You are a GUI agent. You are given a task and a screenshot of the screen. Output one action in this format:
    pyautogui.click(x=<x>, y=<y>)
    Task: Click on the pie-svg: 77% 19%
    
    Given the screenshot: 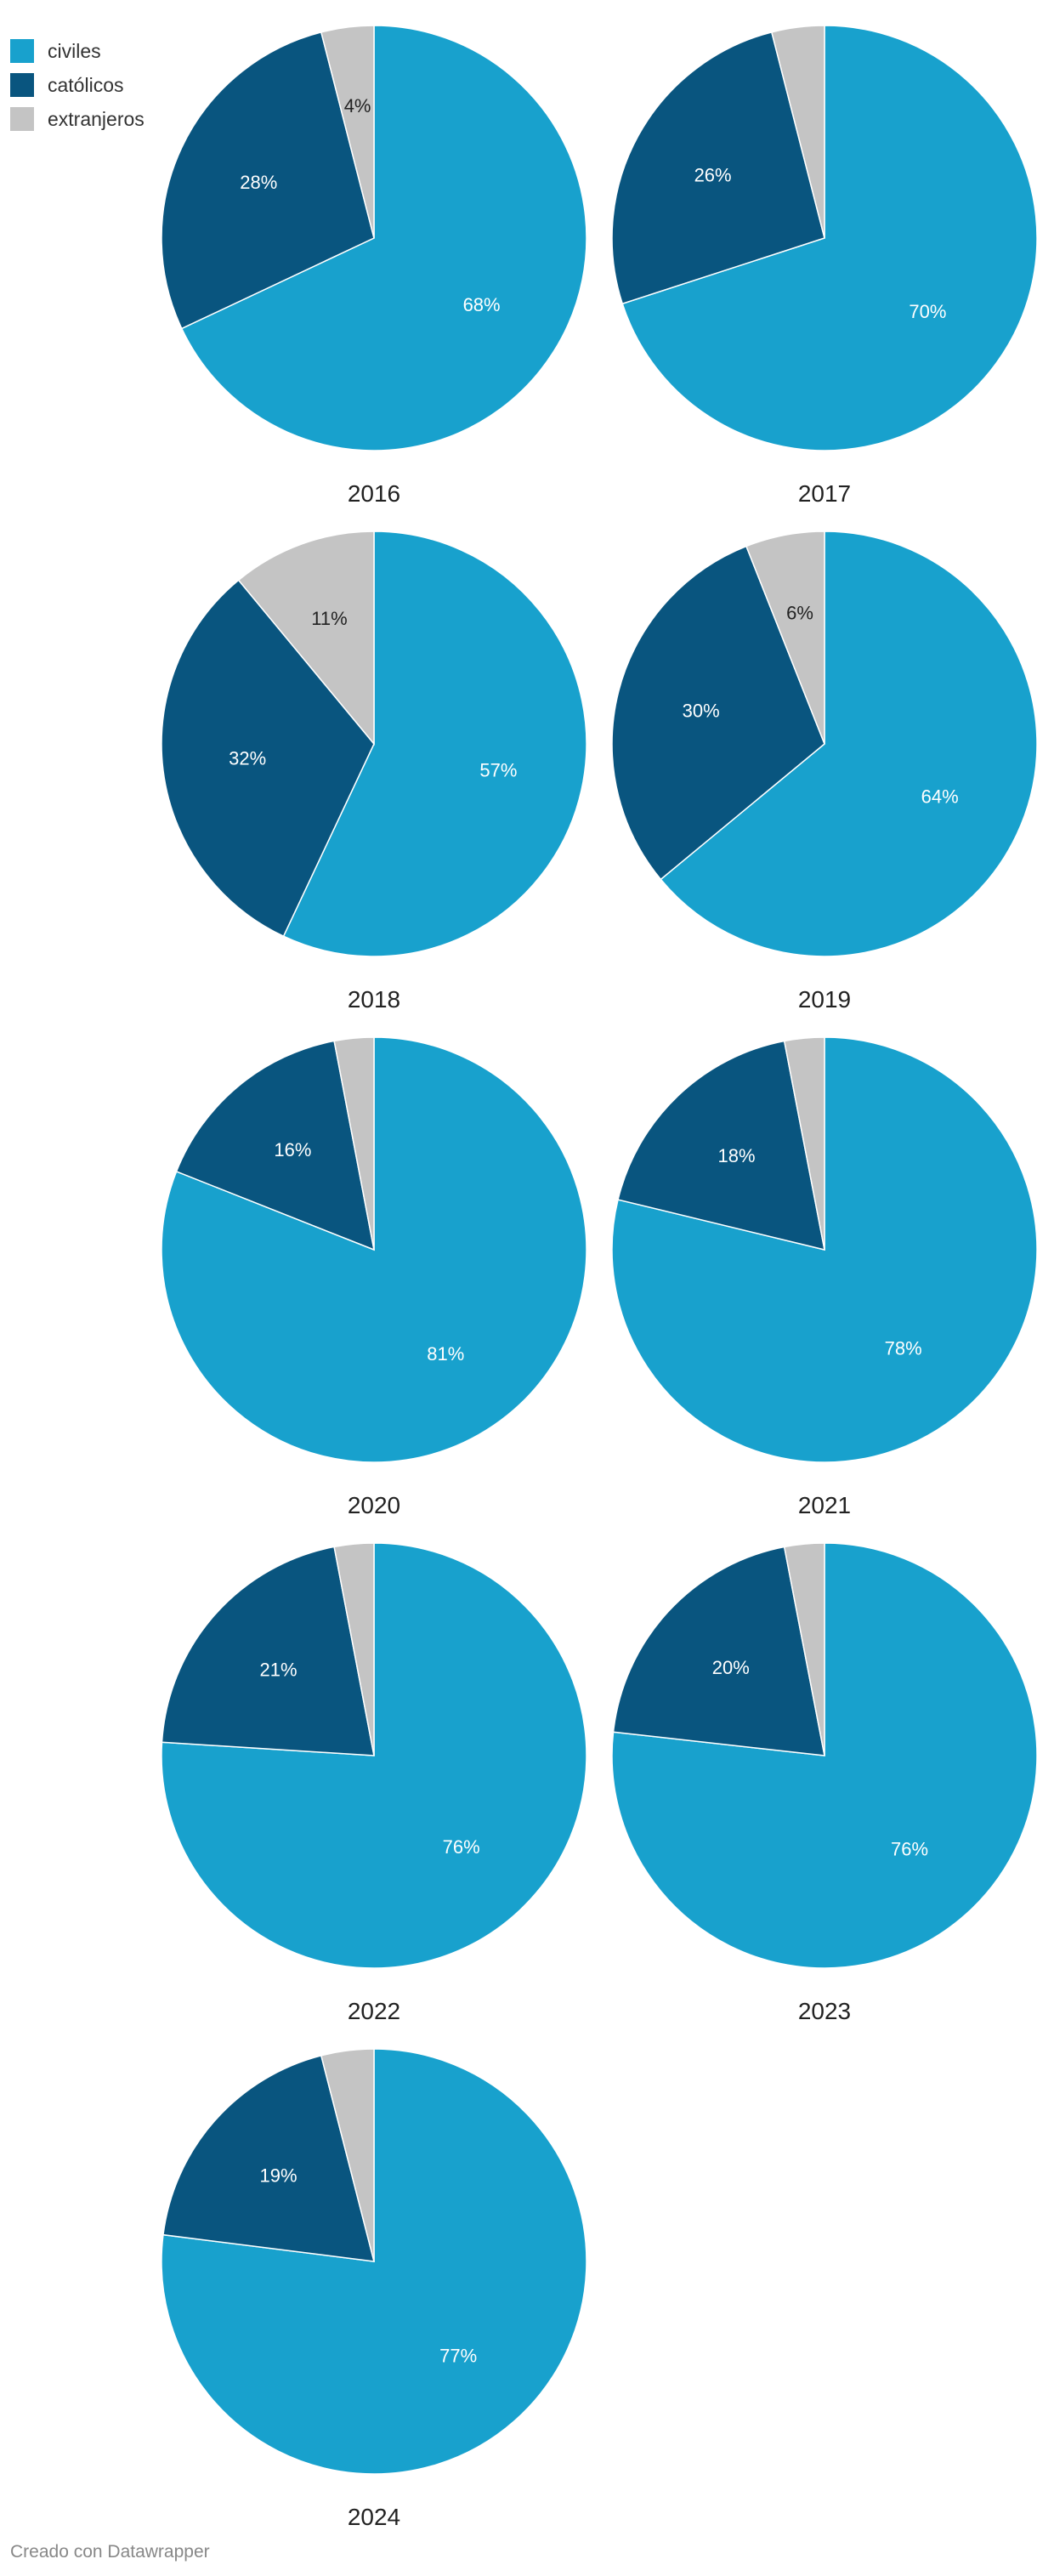 What is the action you would take?
    pyautogui.click(x=374, y=2262)
    